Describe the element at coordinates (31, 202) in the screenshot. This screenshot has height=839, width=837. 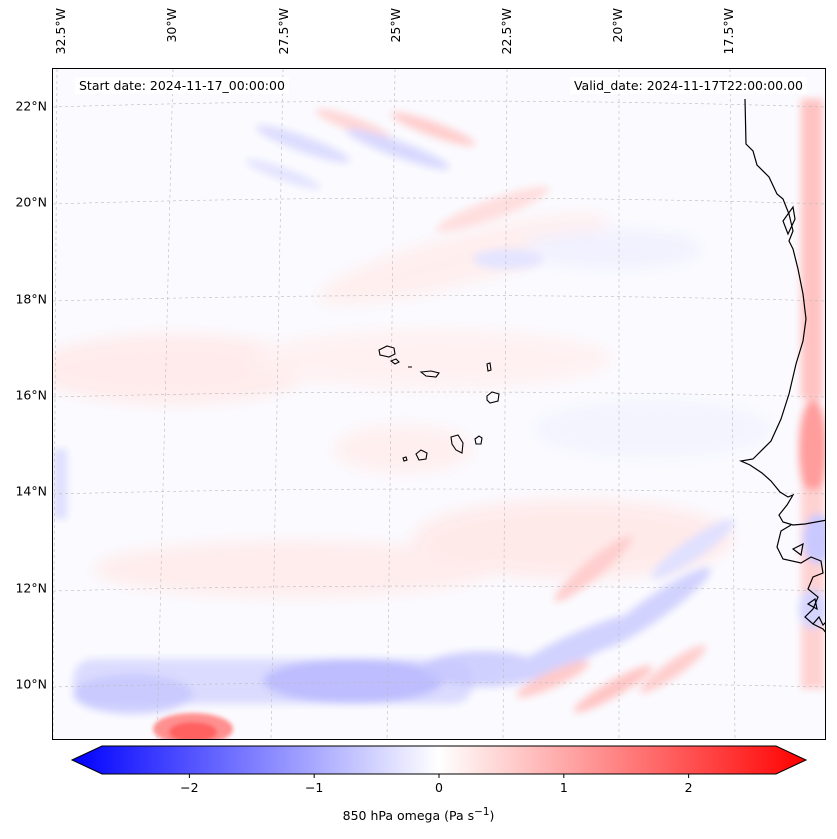
I see `lat-label-20n: 20°N` at that location.